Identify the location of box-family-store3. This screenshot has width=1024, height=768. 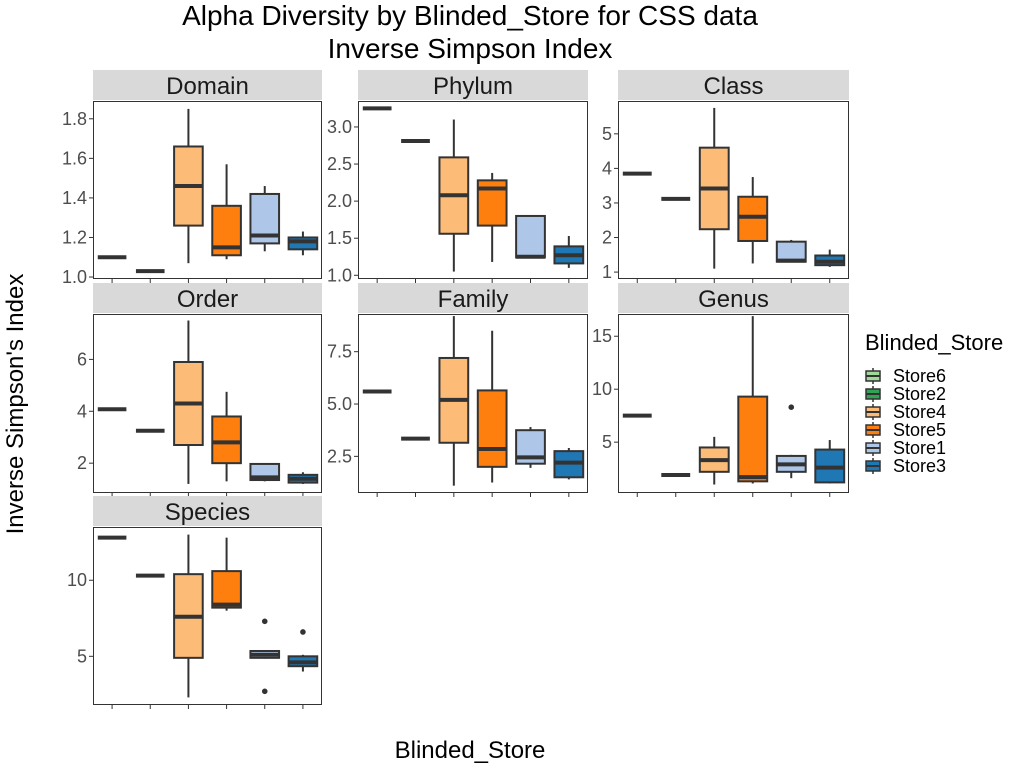
(569, 463).